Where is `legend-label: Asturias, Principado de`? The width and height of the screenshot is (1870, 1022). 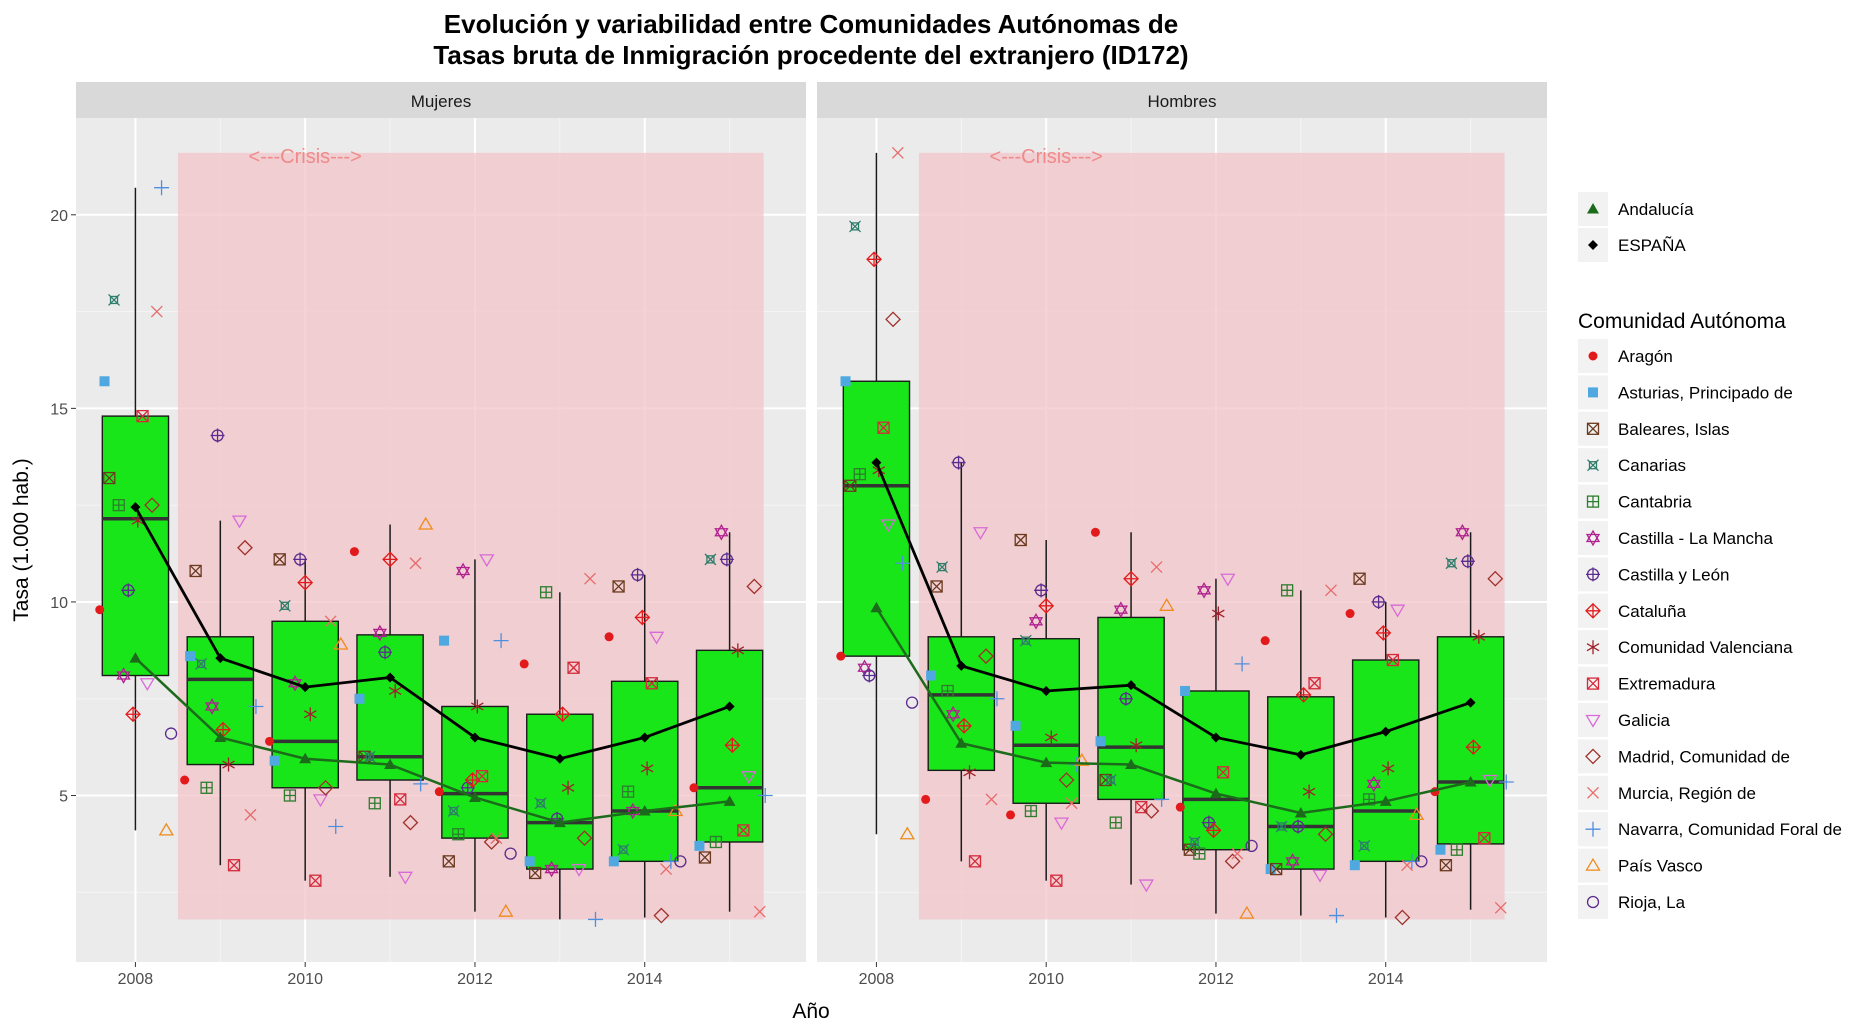
legend-label: Asturias, Principado de is located at coordinates (1705, 392).